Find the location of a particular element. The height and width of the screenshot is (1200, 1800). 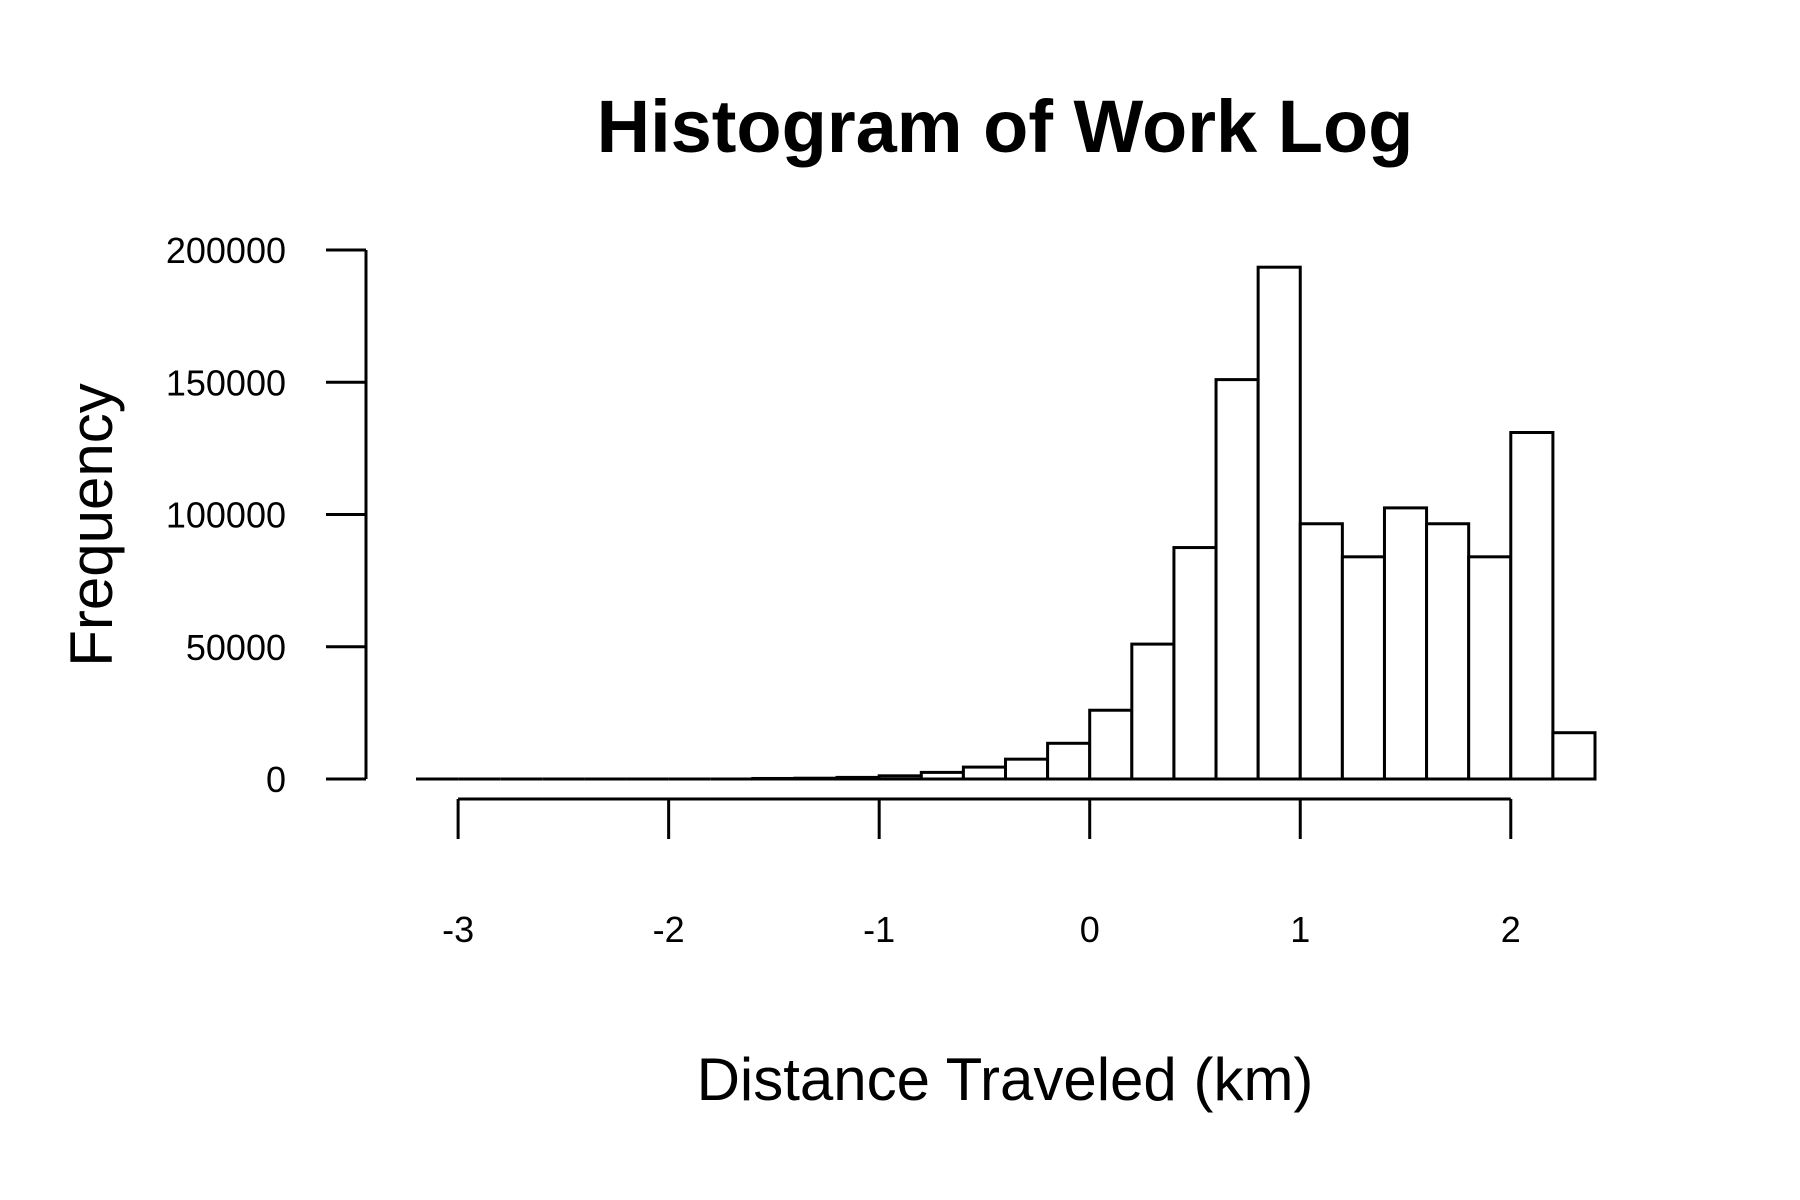

y-tick-label-4: 200000 is located at coordinates (226, 250).